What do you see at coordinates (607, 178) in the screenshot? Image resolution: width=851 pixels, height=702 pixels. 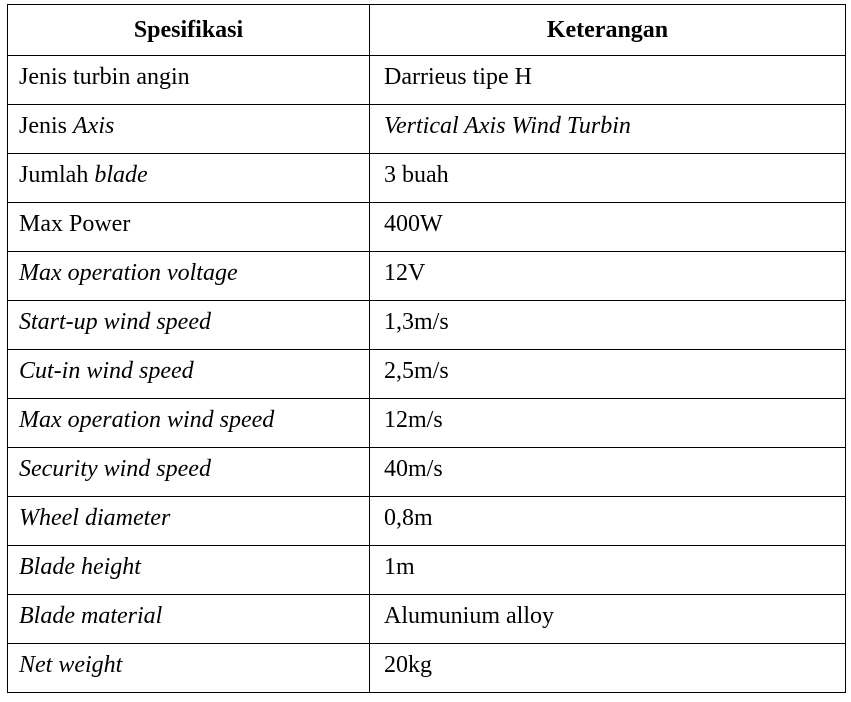 I see `value-cell: 3 buah` at bounding box center [607, 178].